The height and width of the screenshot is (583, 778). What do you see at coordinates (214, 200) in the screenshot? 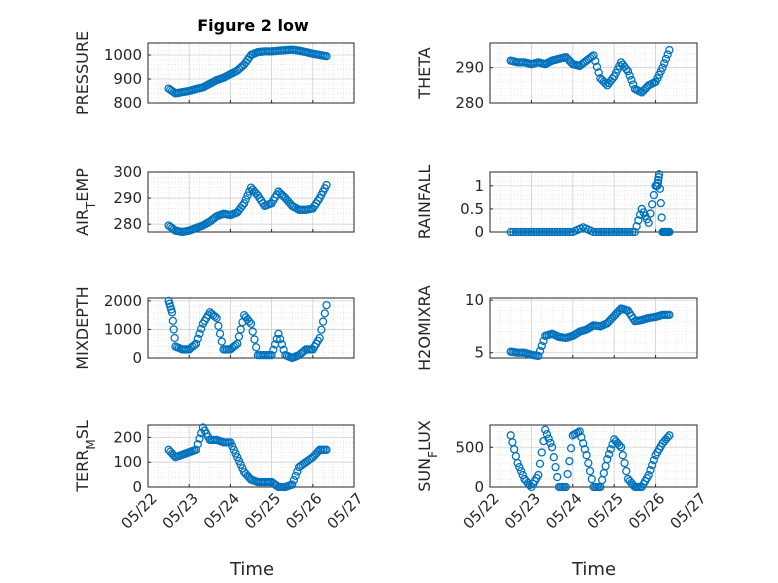
I see `subplot-air-temp: 280 290 300 AIRTEMP` at bounding box center [214, 200].